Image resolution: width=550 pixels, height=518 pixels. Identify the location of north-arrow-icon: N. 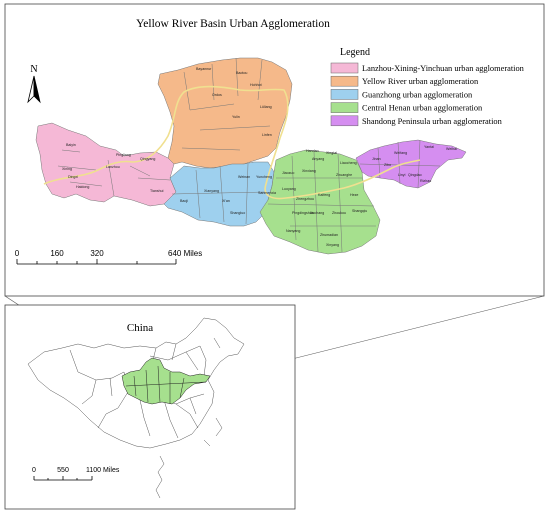
(34, 84).